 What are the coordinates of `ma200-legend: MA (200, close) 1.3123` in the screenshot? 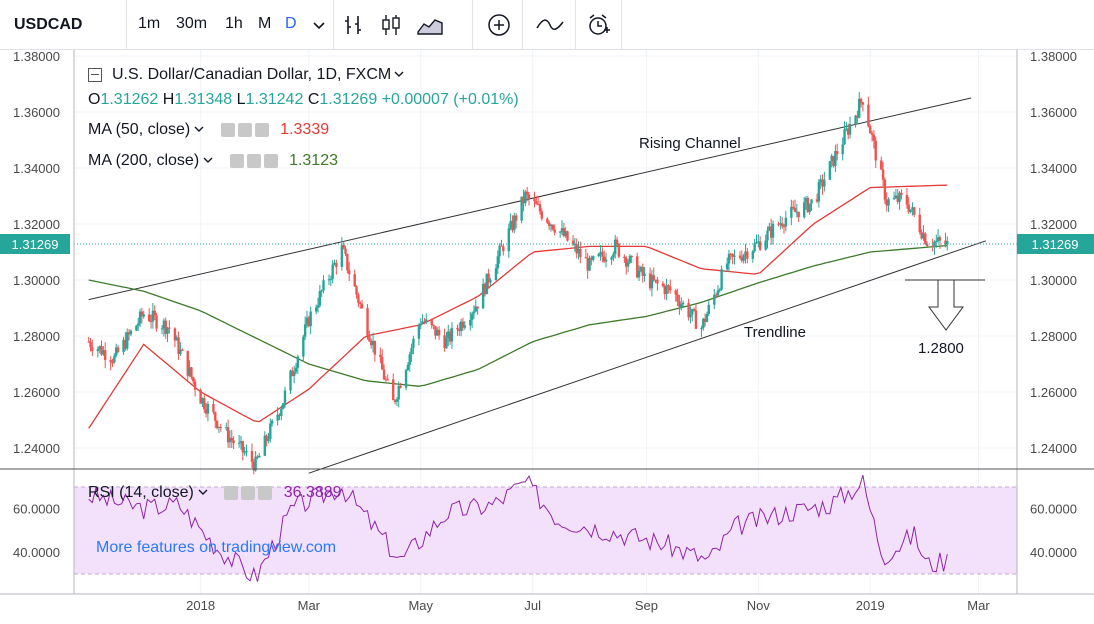 It's located at (213, 161).